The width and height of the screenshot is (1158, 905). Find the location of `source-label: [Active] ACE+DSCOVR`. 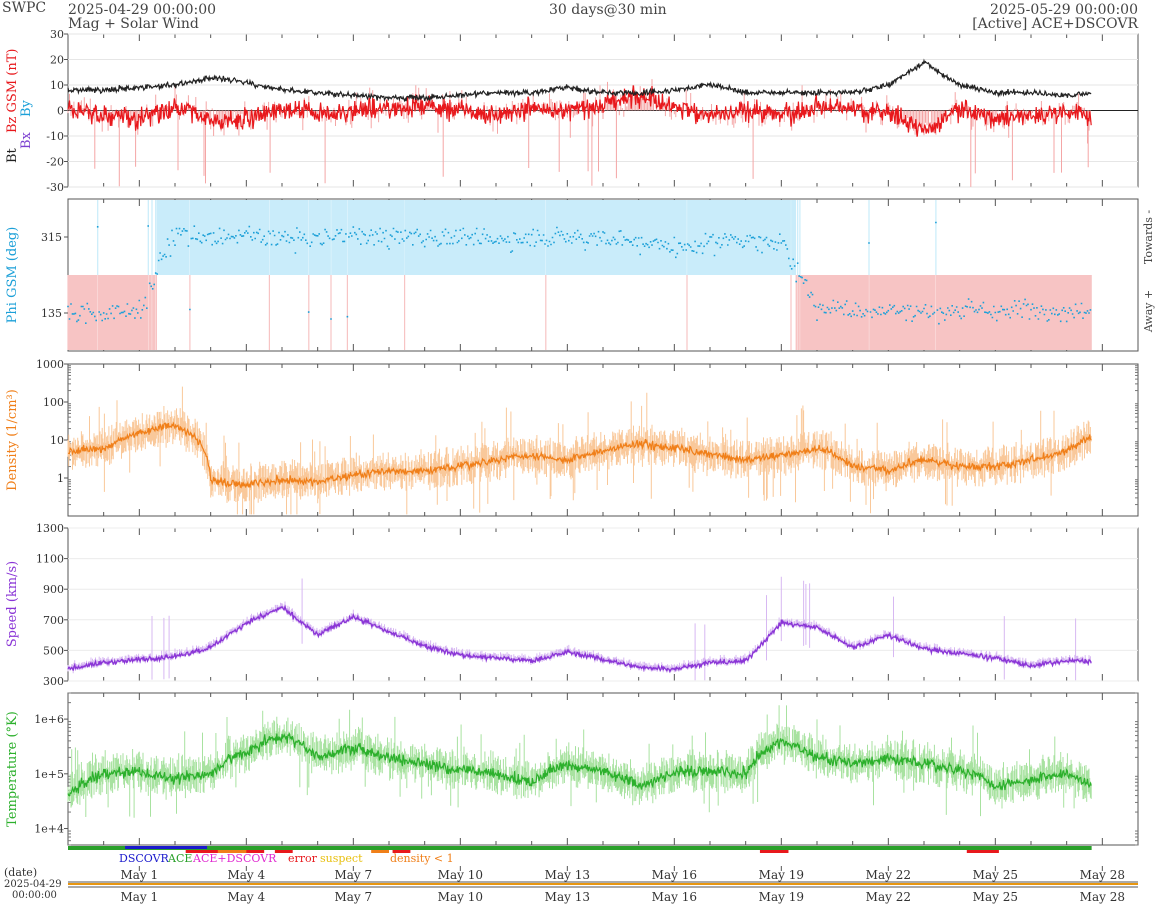

source-label: [Active] ACE+DSCOVR is located at coordinates (1055, 24).